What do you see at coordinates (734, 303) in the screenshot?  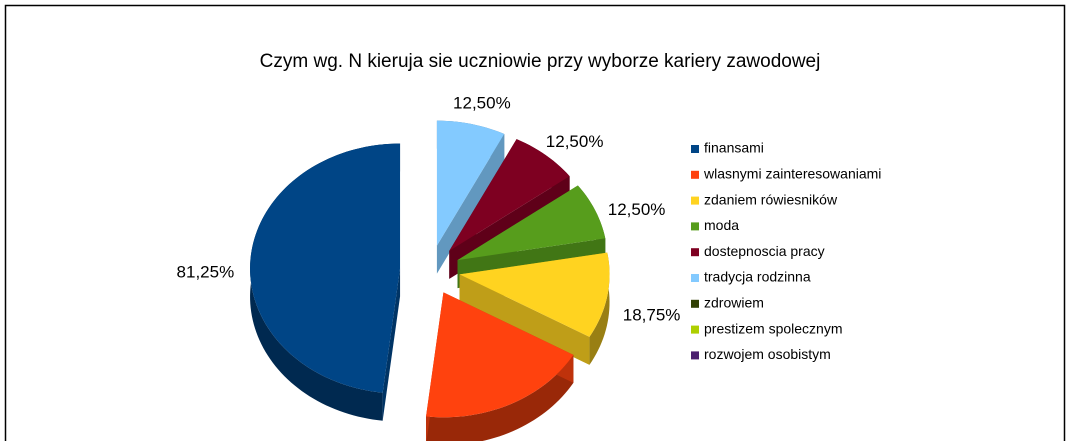 I see `legend-label: zdrowiem` at bounding box center [734, 303].